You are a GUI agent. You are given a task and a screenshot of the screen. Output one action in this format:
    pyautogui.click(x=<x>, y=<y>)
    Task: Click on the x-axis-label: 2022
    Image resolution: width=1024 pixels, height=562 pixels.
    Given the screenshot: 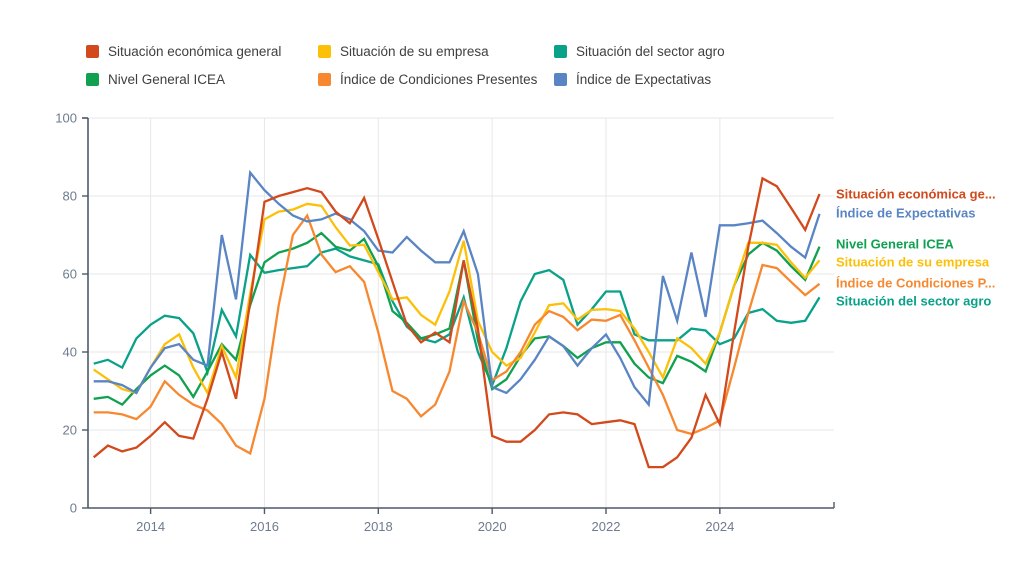 What is the action you would take?
    pyautogui.click(x=606, y=526)
    